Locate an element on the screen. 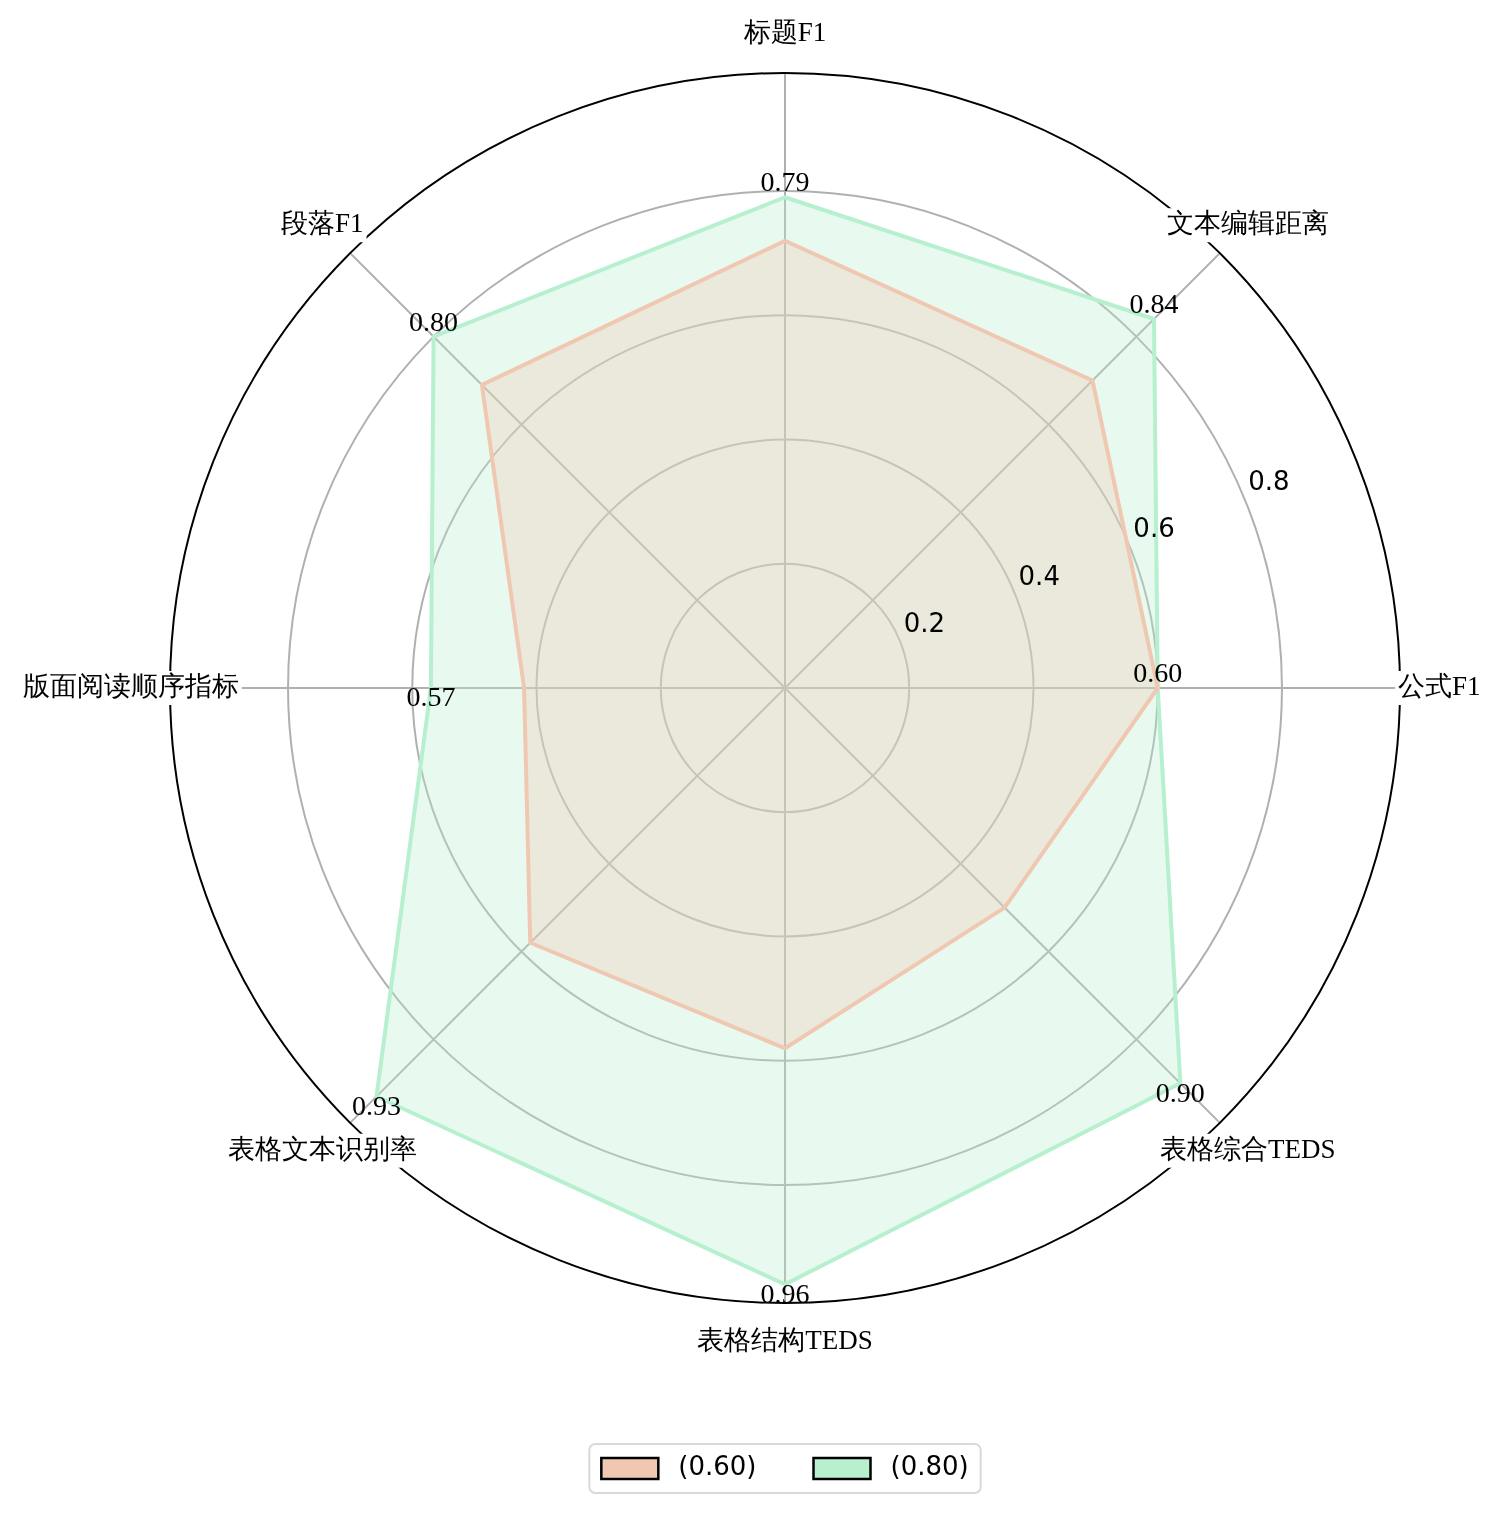  legend-label: (0.80) is located at coordinates (929, 1466).